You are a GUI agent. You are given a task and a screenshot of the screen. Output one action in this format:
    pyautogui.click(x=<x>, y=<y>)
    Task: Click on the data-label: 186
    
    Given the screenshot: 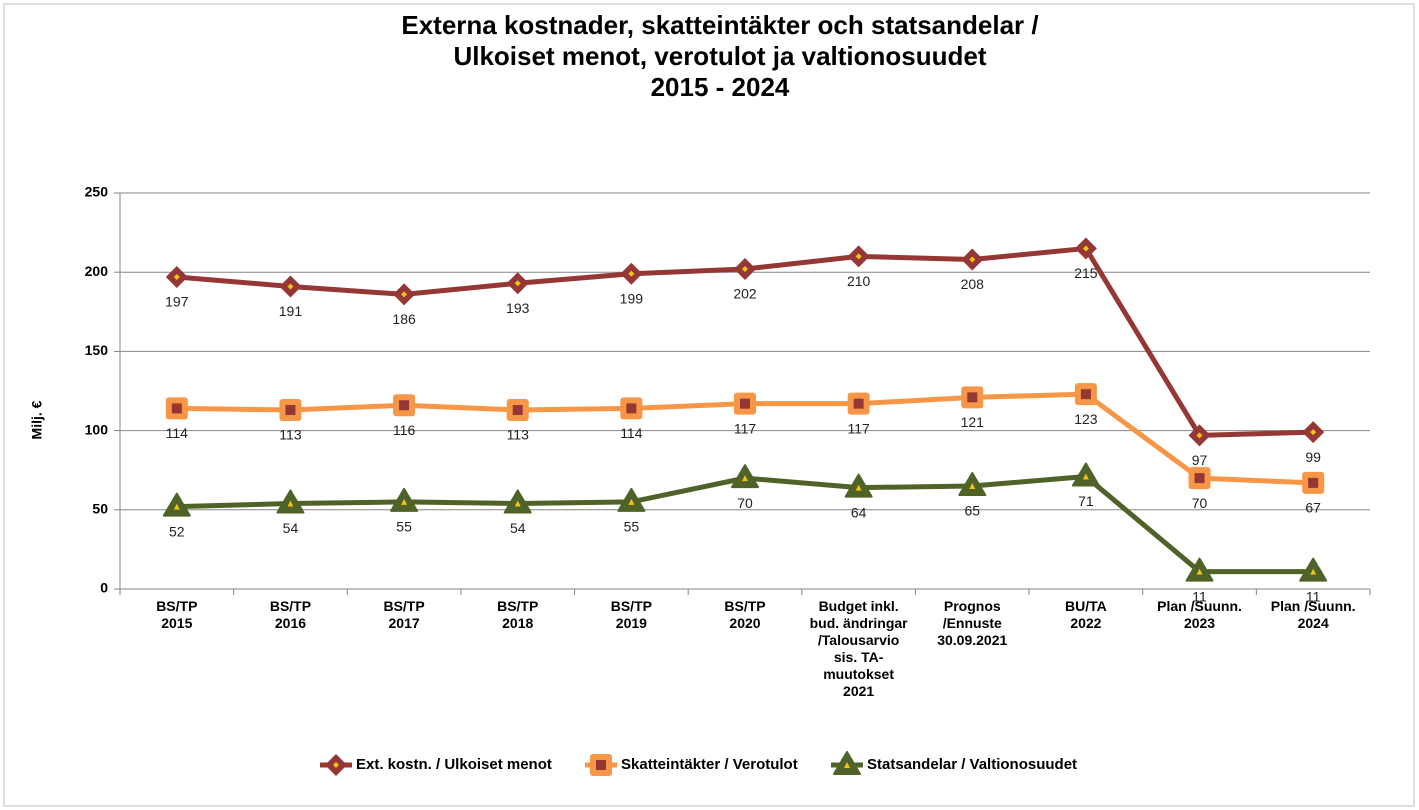 What is the action you would take?
    pyautogui.click(x=404, y=319)
    